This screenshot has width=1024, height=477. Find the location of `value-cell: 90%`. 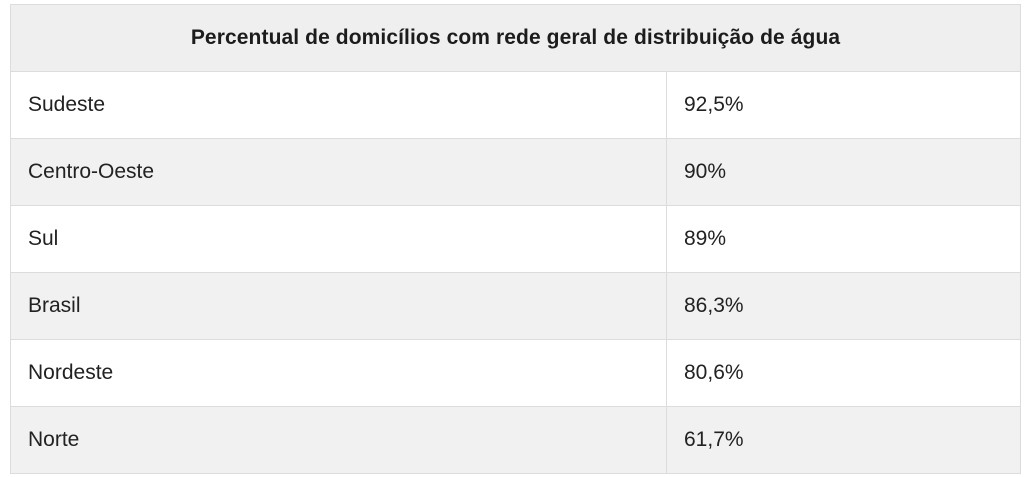

value-cell: 90% is located at coordinates (705, 171).